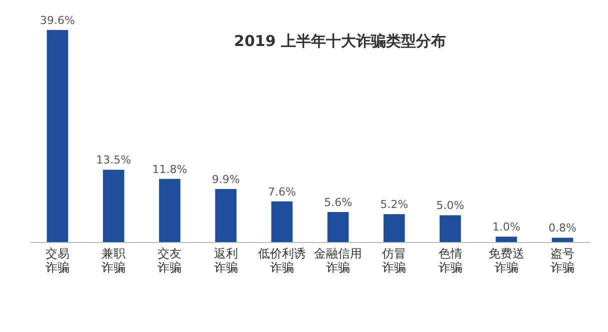 The height and width of the screenshot is (332, 608). I want to click on x-tick-label: 免费送诈骗, so click(506, 260).